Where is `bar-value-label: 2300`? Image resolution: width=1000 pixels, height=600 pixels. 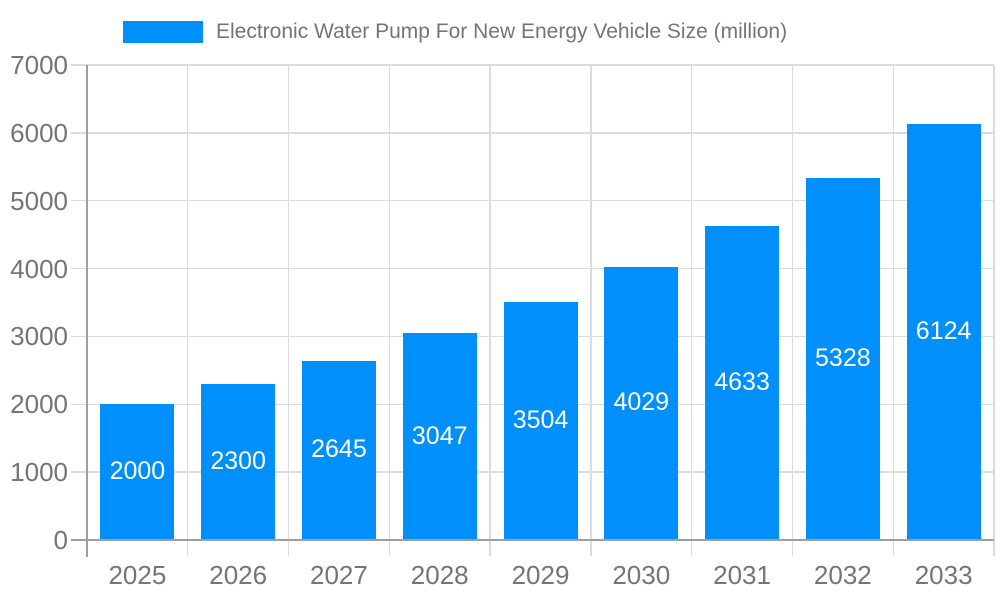 bar-value-label: 2300 is located at coordinates (238, 460).